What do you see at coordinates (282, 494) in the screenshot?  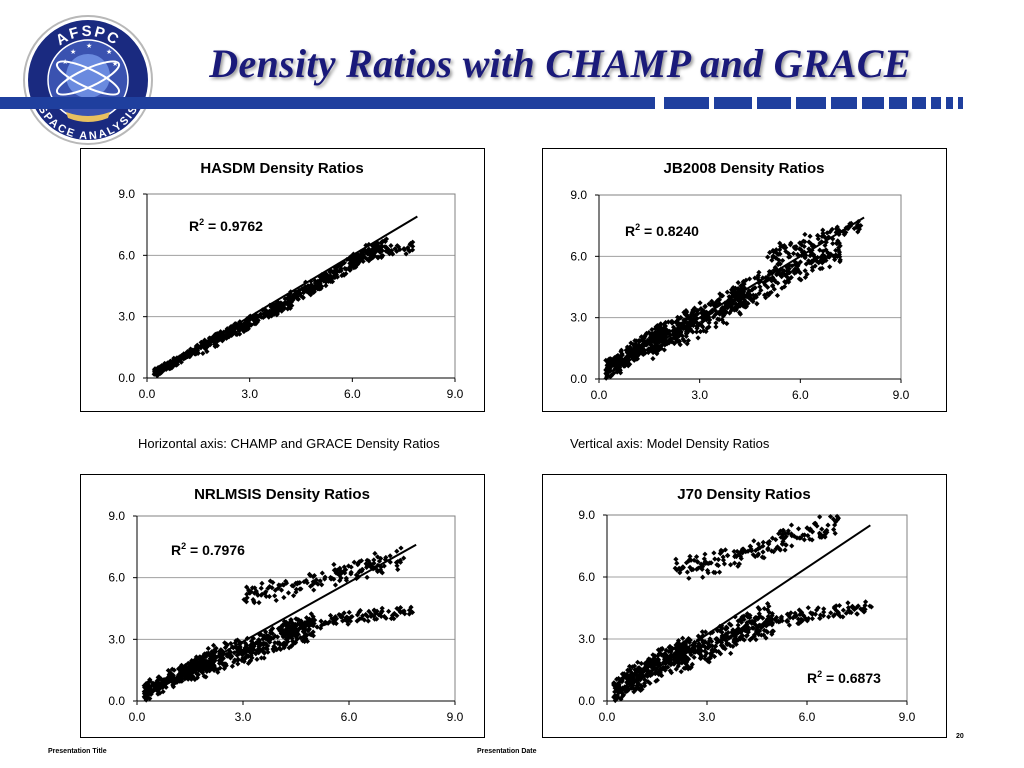 I see `chart-title: NRLMSIS Density Ratios` at bounding box center [282, 494].